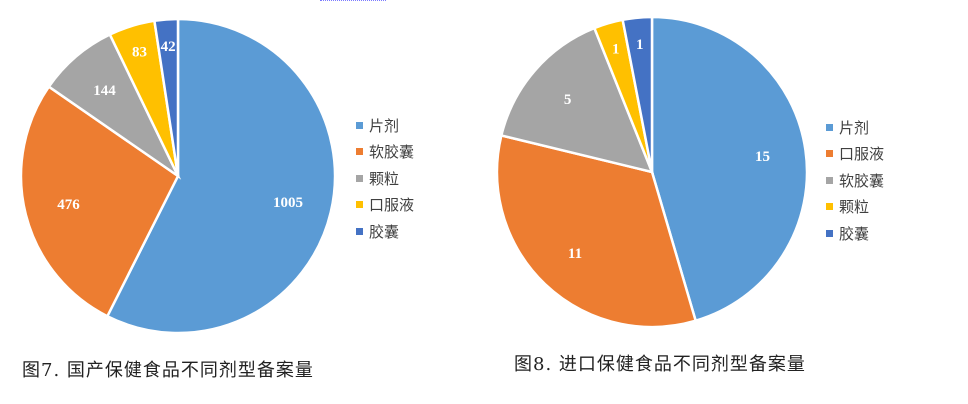 This screenshot has width=968, height=404. Describe the element at coordinates (575, 254) in the screenshot. I see `data-label: 11` at that location.